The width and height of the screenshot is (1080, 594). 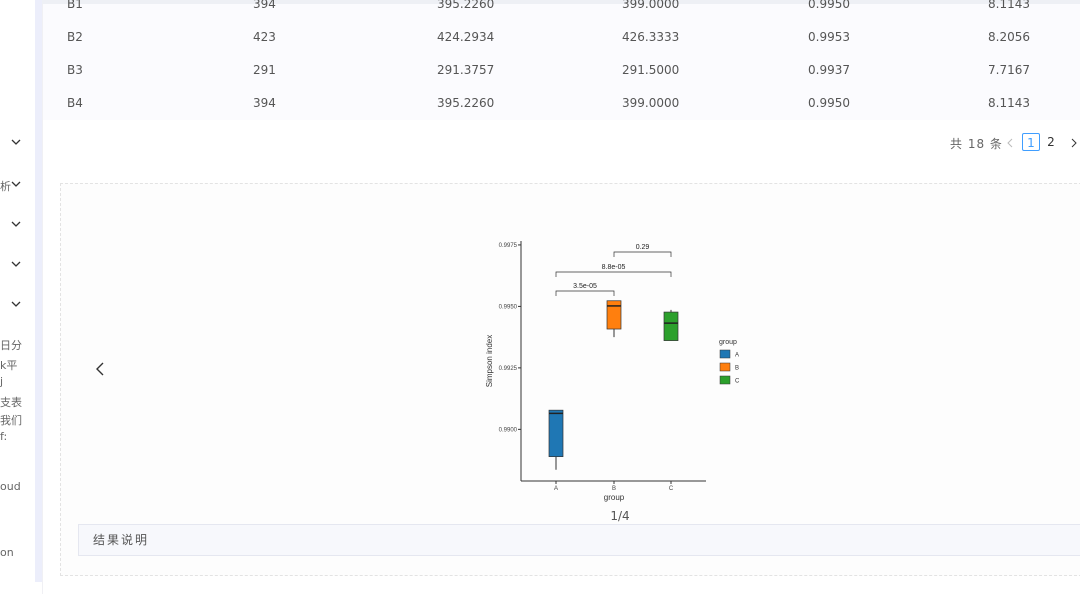 I want to click on table-cell: B2, so click(x=75, y=37).